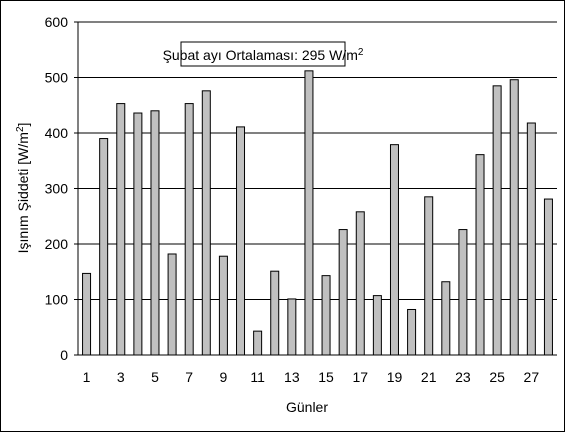 The width and height of the screenshot is (565, 432). Describe the element at coordinates (23, 125) in the screenshot. I see `y-axis-label-end: ]` at that location.